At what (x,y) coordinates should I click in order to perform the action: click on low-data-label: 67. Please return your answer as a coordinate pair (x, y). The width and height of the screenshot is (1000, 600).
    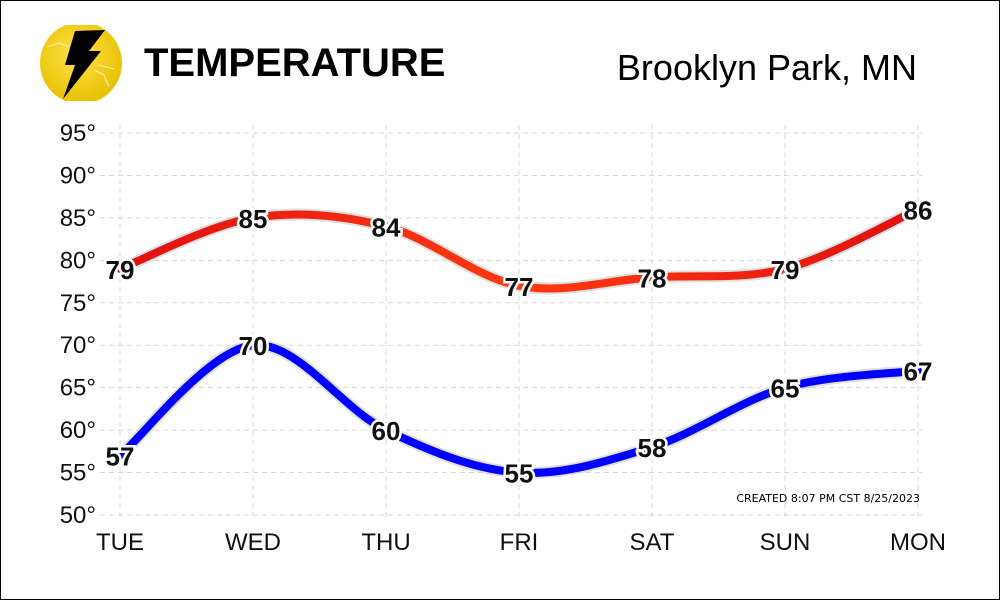
    Looking at the image, I should click on (918, 372).